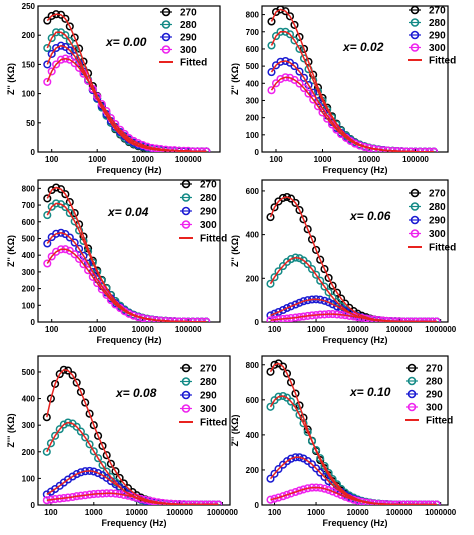  What do you see at coordinates (253, 365) in the screenshot?
I see `y-tick-label: 800` at bounding box center [253, 365].